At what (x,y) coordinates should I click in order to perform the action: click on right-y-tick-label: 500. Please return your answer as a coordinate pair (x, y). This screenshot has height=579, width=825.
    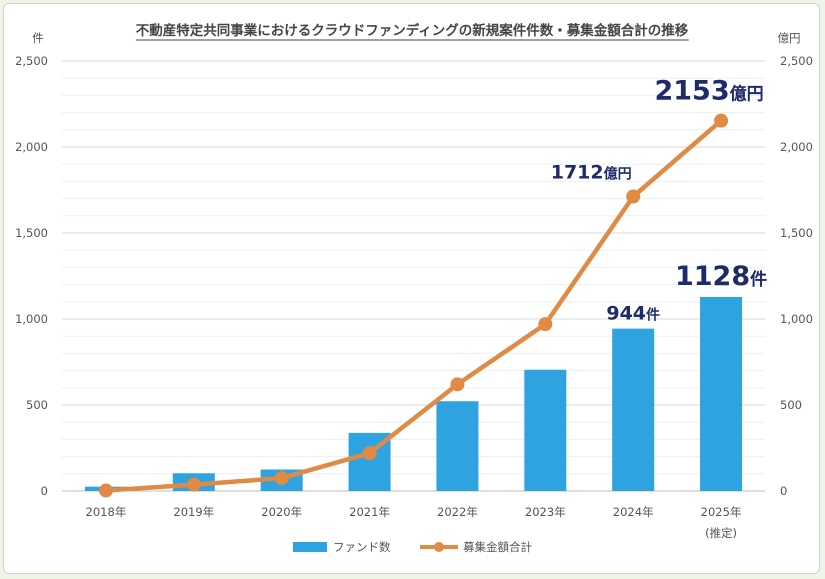
    Looking at the image, I should click on (791, 405).